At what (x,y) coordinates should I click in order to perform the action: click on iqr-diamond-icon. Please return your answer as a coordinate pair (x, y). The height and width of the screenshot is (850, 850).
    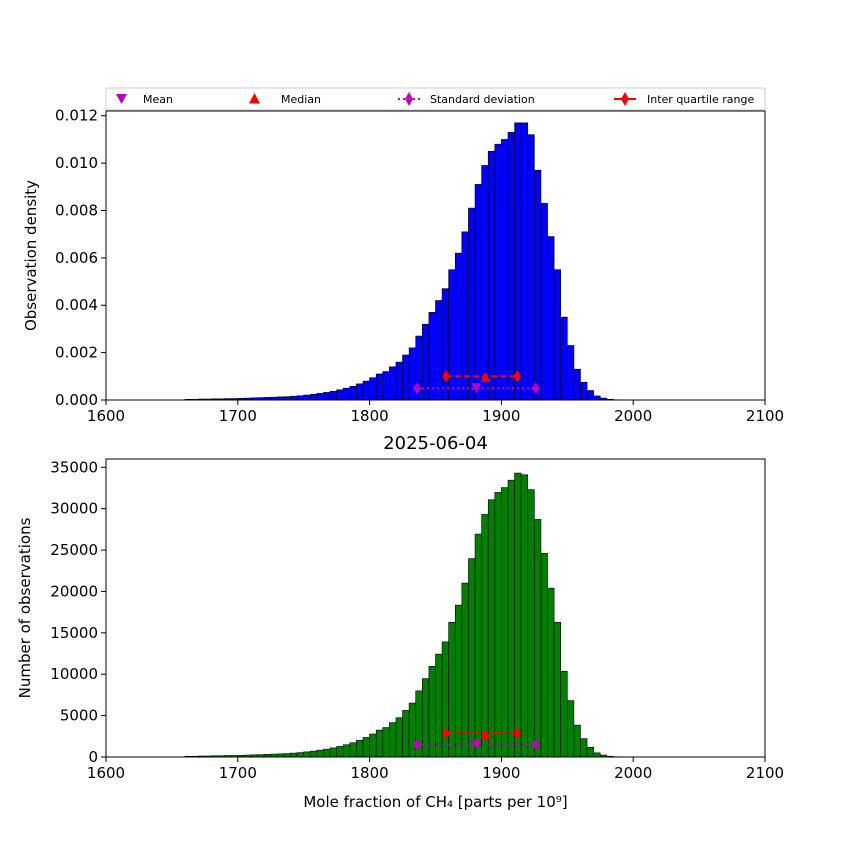
    Looking at the image, I should click on (625, 99).